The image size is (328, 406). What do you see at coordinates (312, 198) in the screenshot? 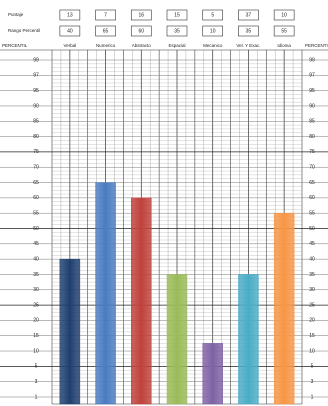
I see `y-tick-label-right: 60` at bounding box center [312, 198].